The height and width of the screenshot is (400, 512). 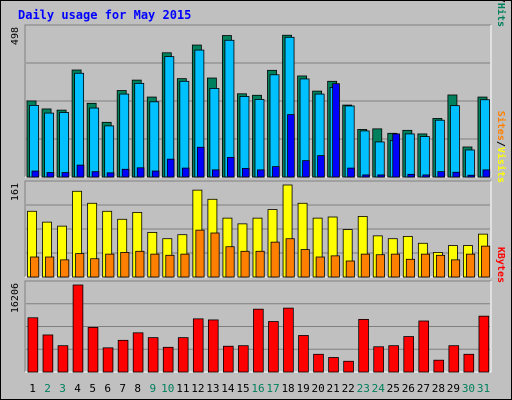 What do you see at coordinates (92, 388) in the screenshot?
I see `x-tick-label: 5` at bounding box center [92, 388].